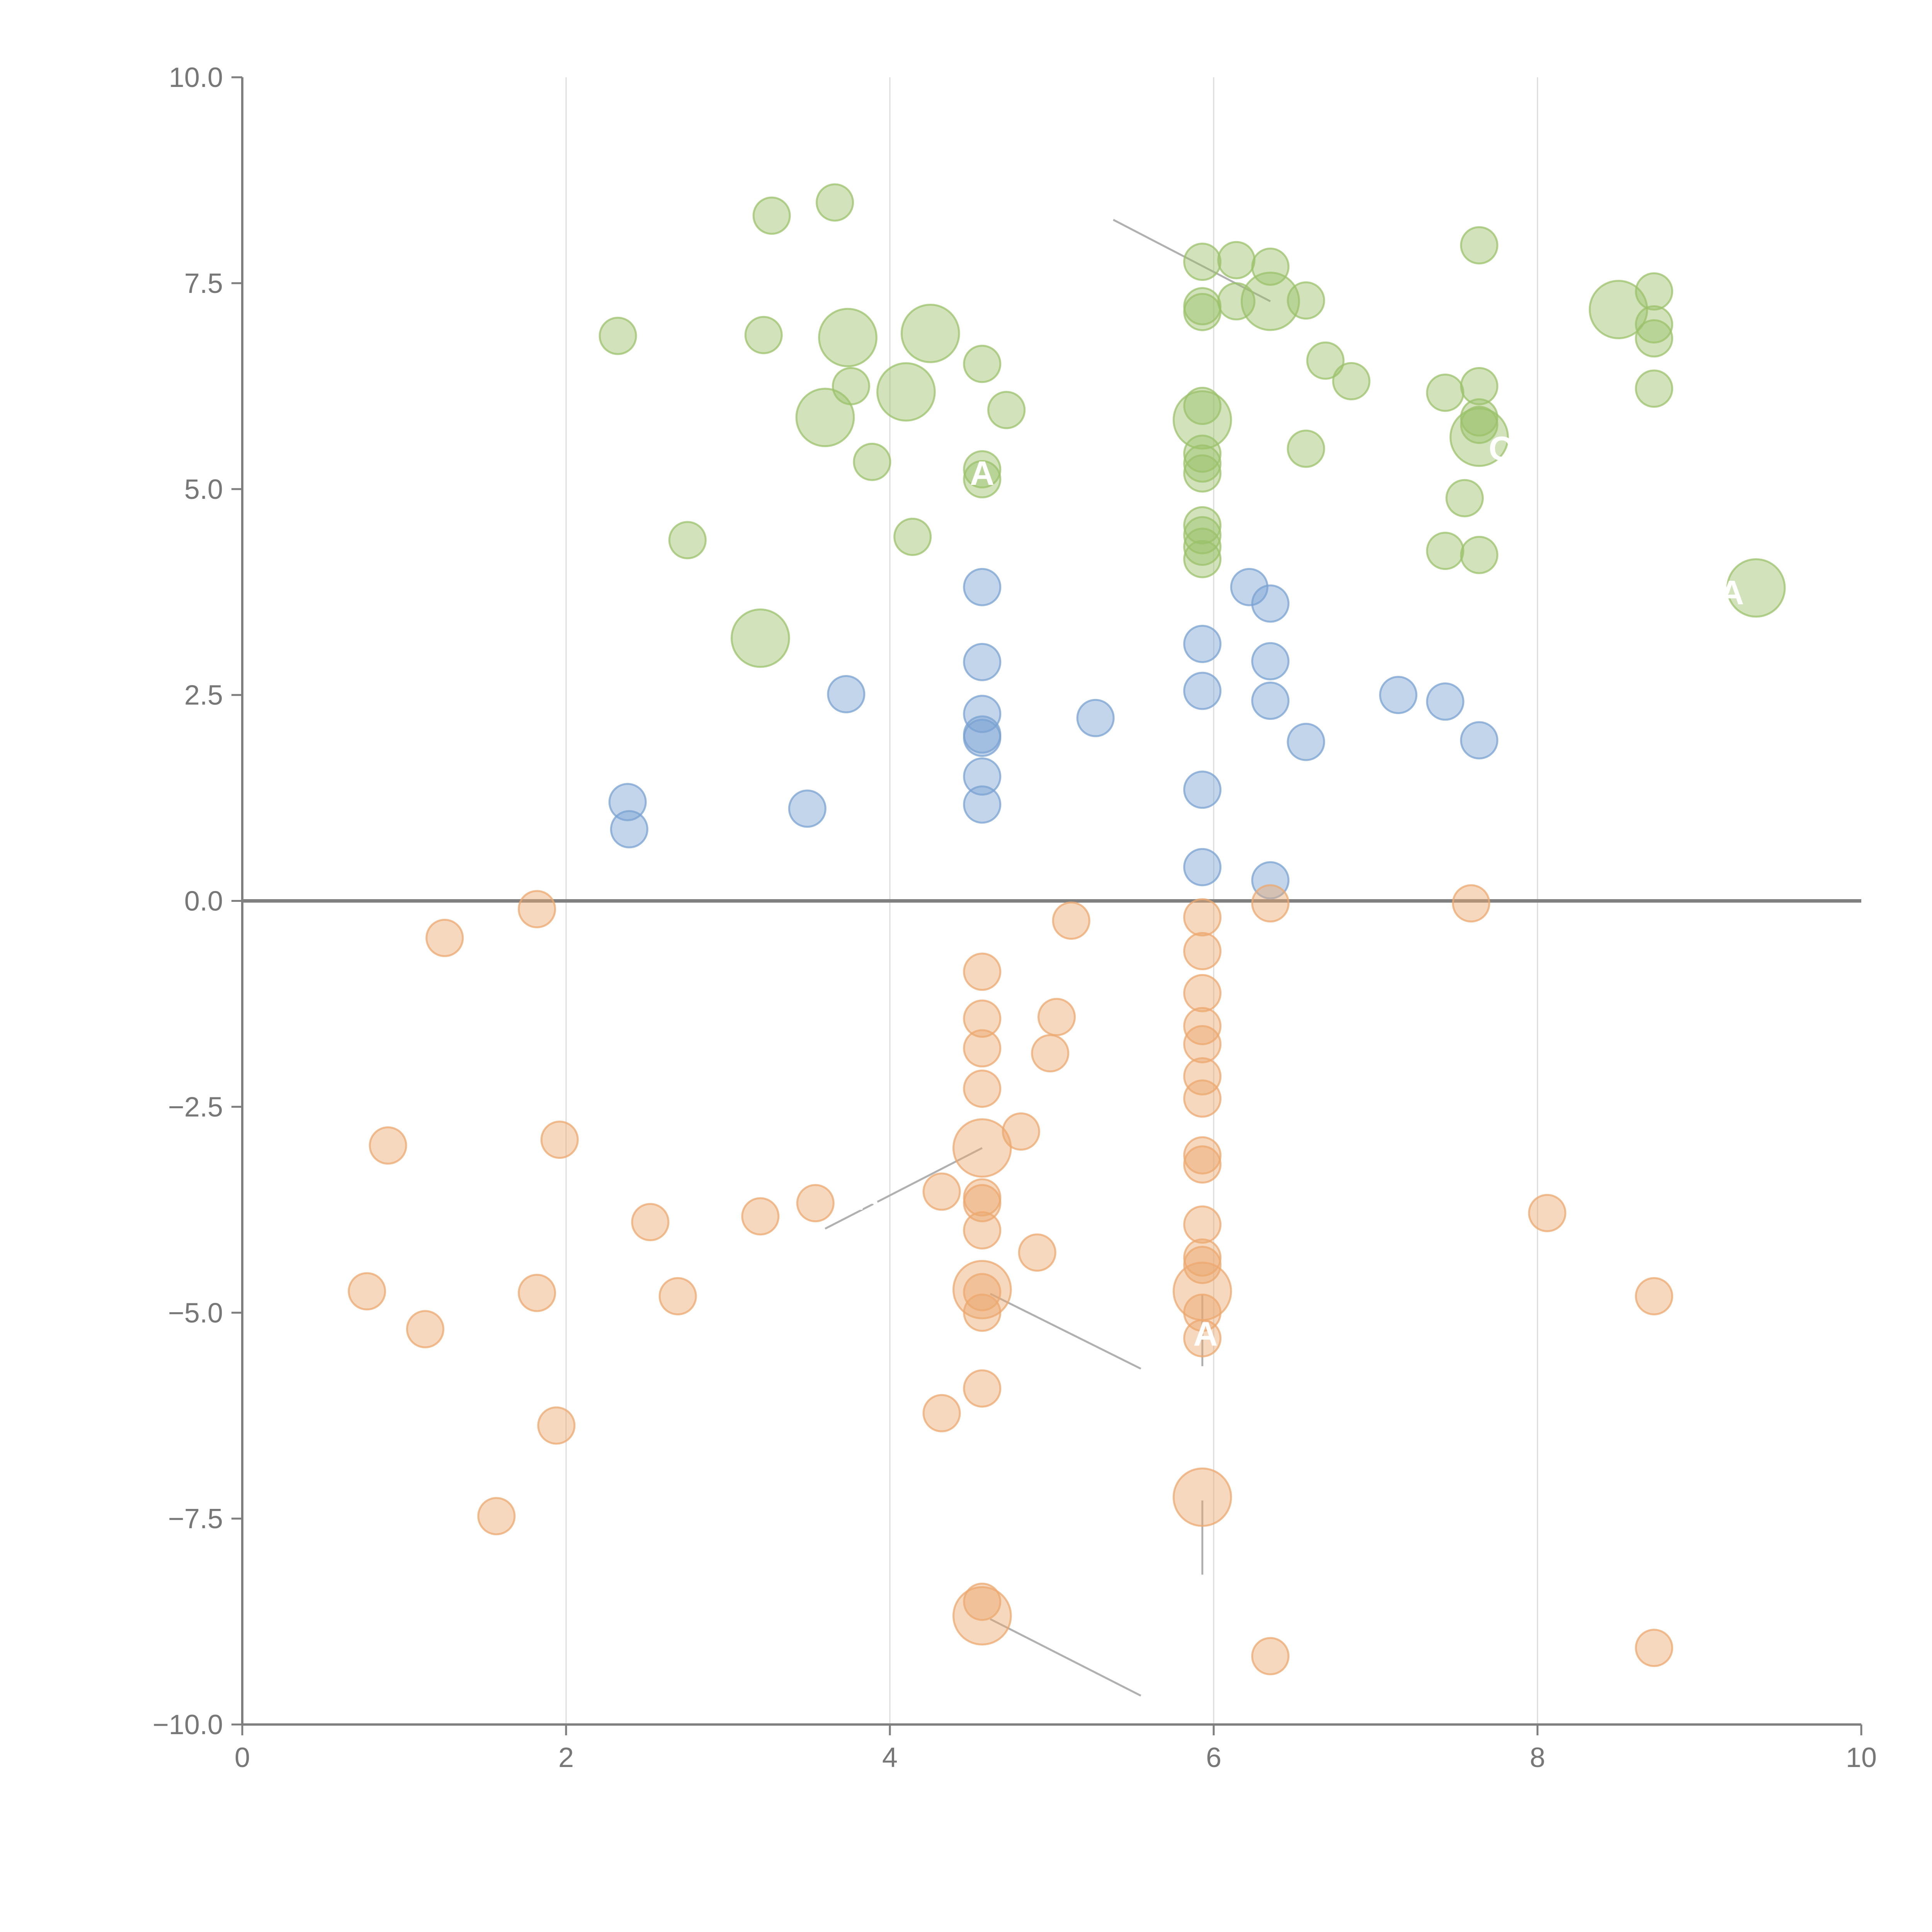  What do you see at coordinates (796, 616) in the screenshot?
I see `bubble-callout-label: T` at bounding box center [796, 616].